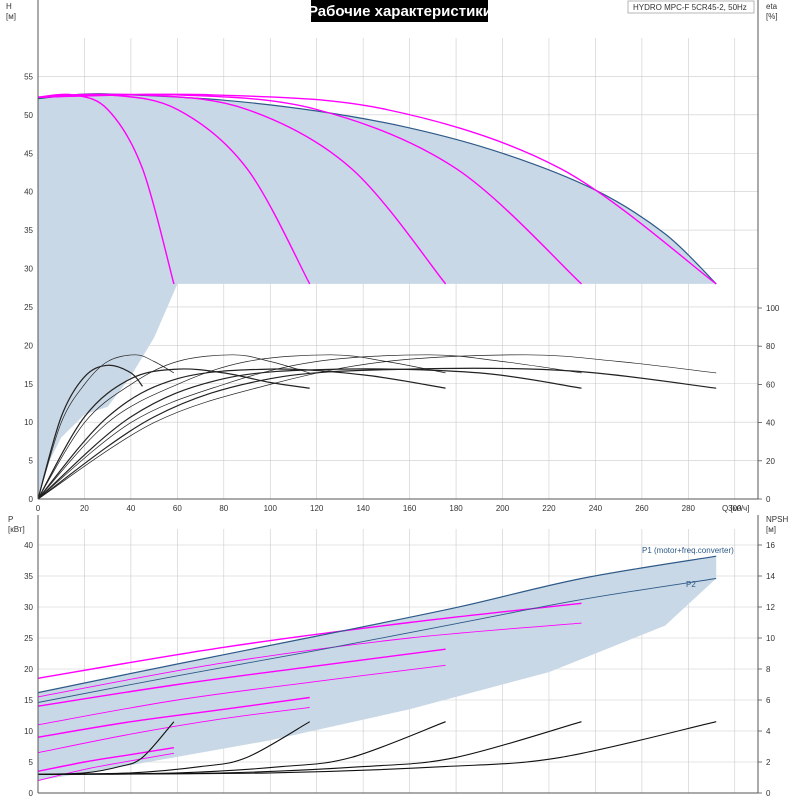 This screenshot has width=800, height=800. Describe the element at coordinates (770, 545) in the screenshot. I see `npsh-tick-label: 16` at that location.